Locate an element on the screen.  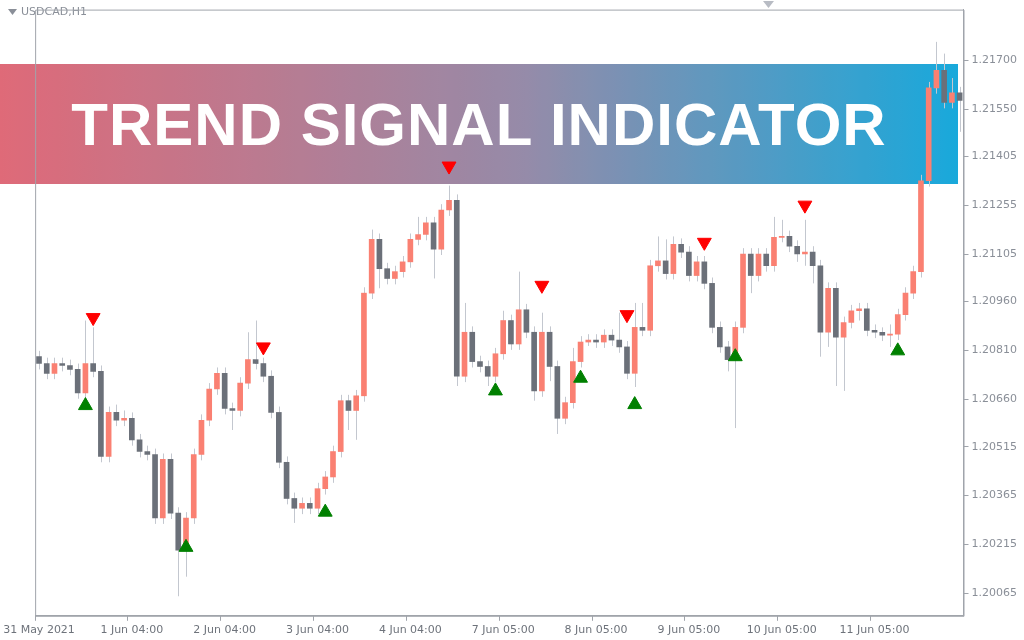
y-tick-label: 1.20960 is located at coordinates (994, 301).